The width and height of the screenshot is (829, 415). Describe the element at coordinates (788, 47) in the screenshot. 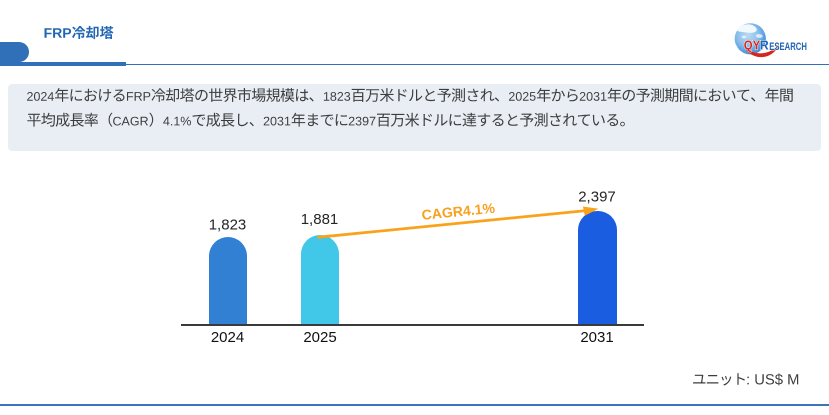

I see `svg-text: ESEARCH` at that location.